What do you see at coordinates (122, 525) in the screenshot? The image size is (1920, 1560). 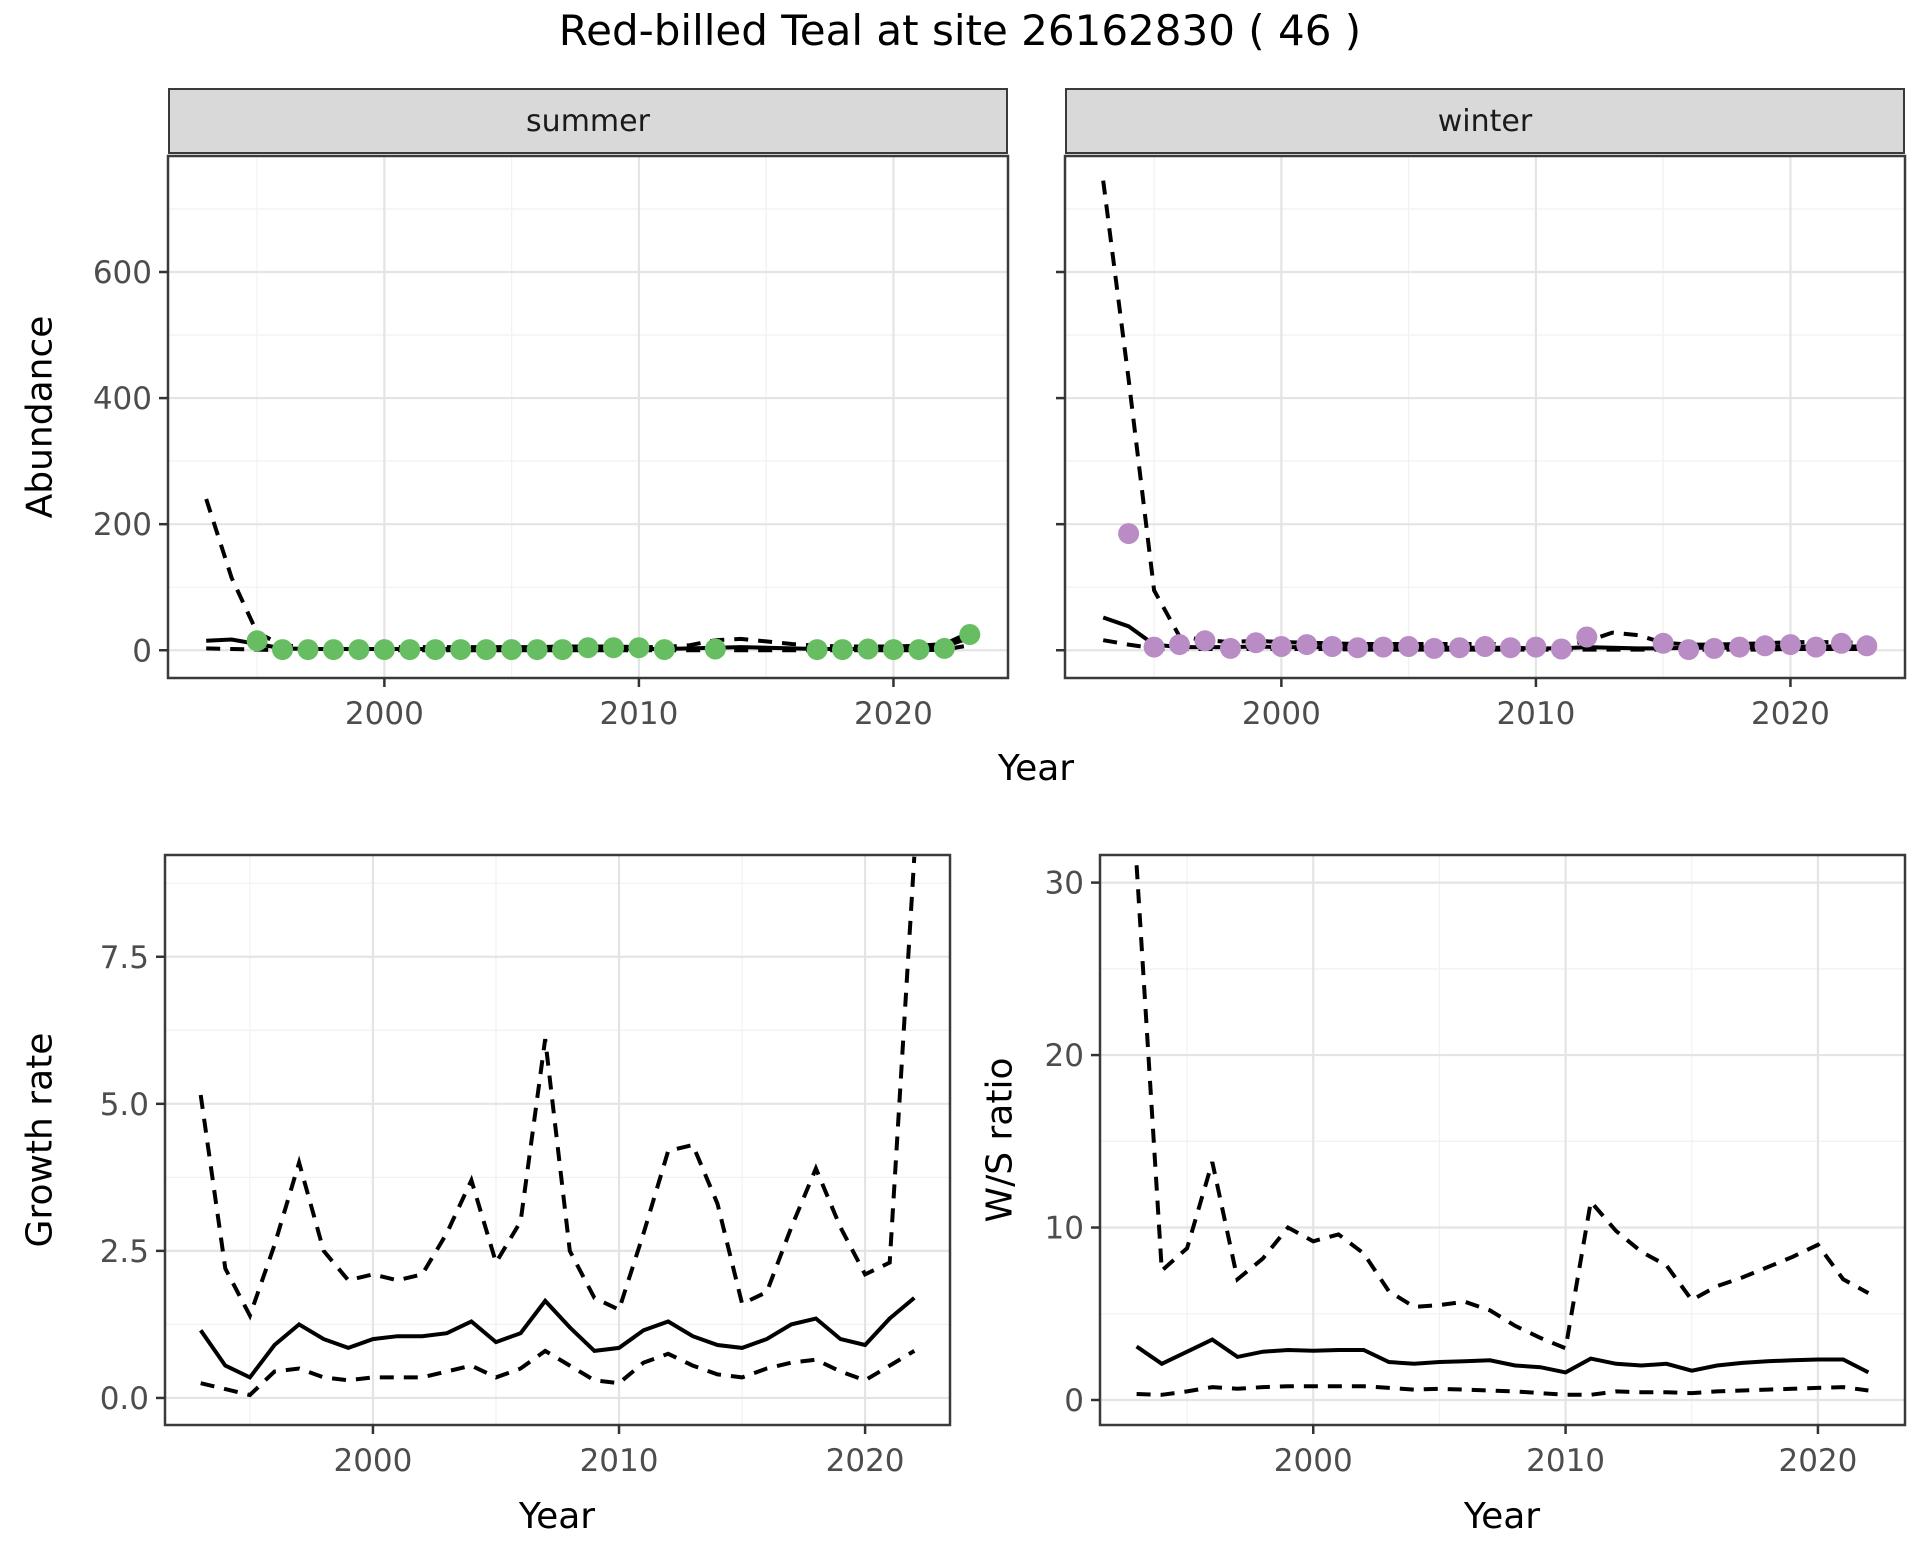 I see `y-tick-label: 200` at bounding box center [122, 525].